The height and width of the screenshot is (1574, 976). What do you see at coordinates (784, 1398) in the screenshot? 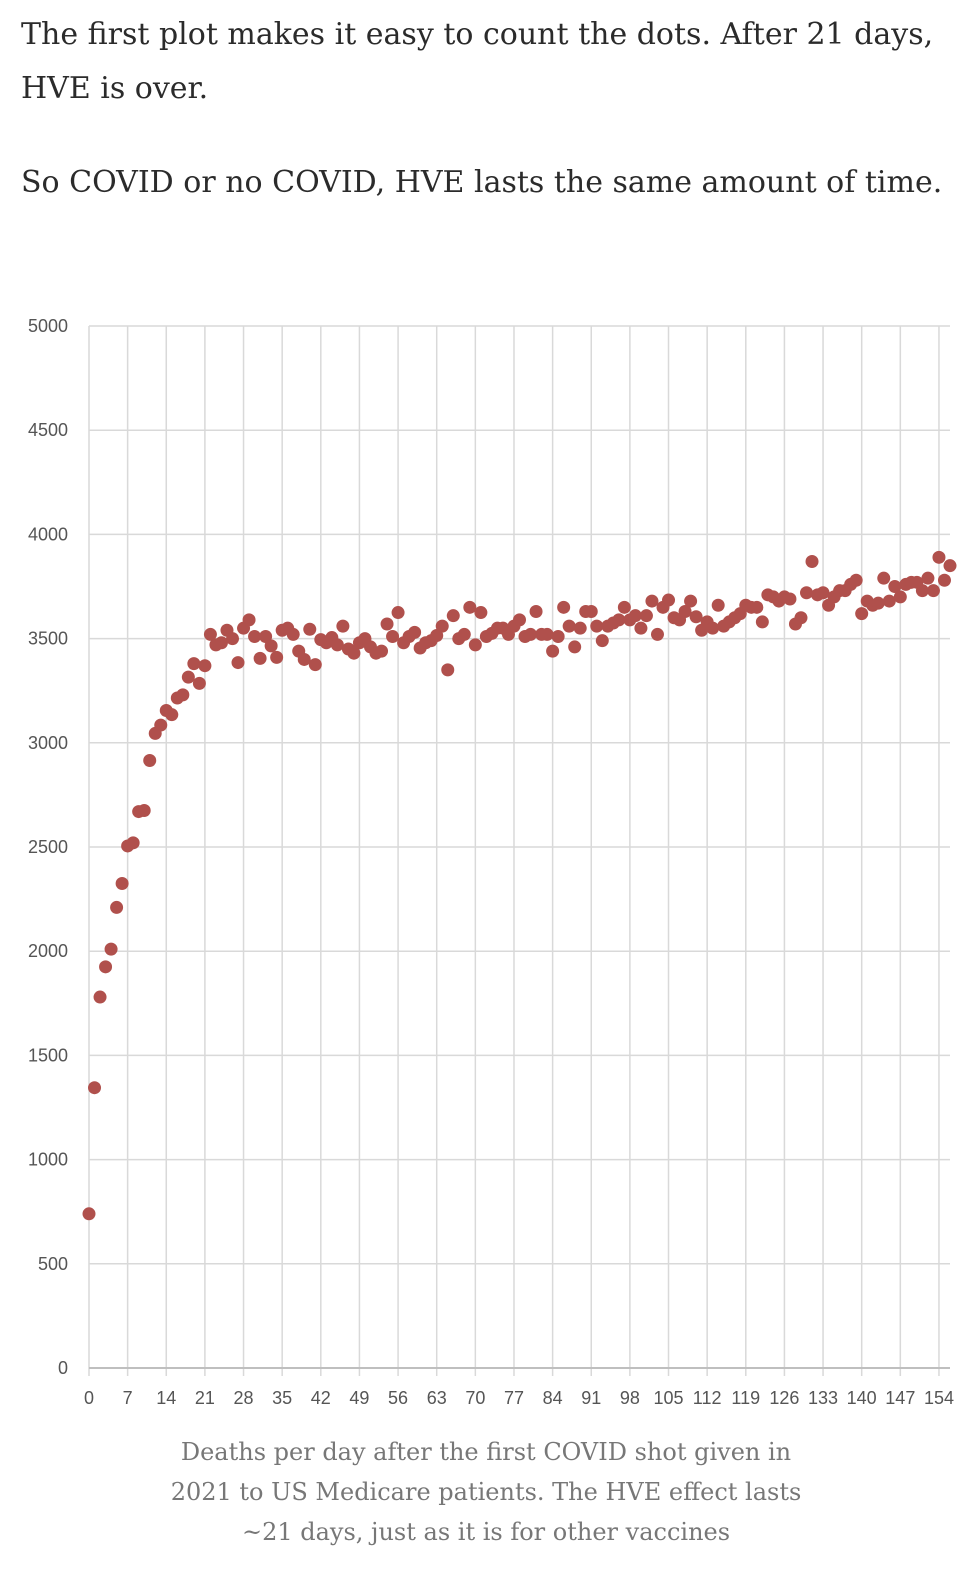
I see `x-tick-label: 126` at bounding box center [784, 1398].